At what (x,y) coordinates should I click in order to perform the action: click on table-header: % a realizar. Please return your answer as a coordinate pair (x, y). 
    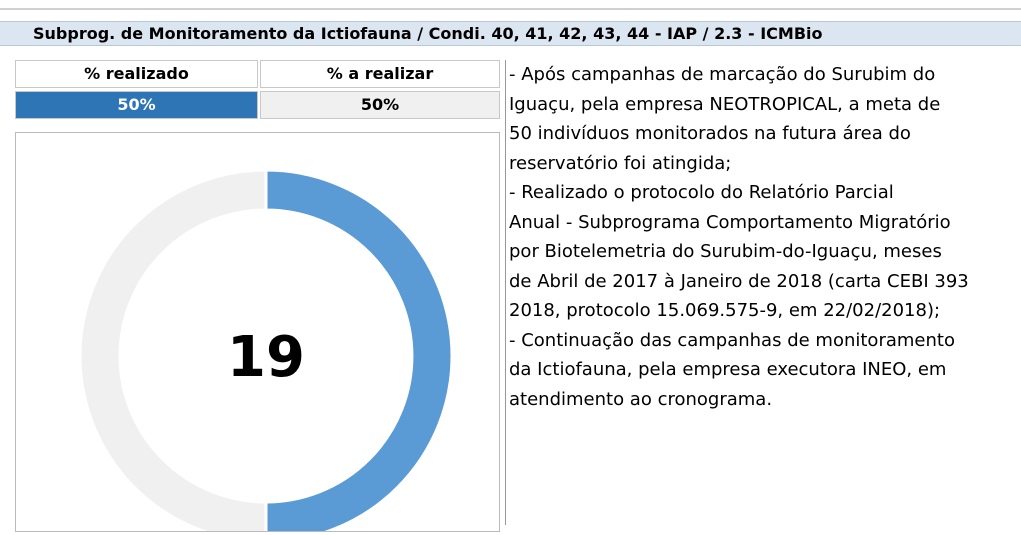
    Looking at the image, I should click on (380, 74).